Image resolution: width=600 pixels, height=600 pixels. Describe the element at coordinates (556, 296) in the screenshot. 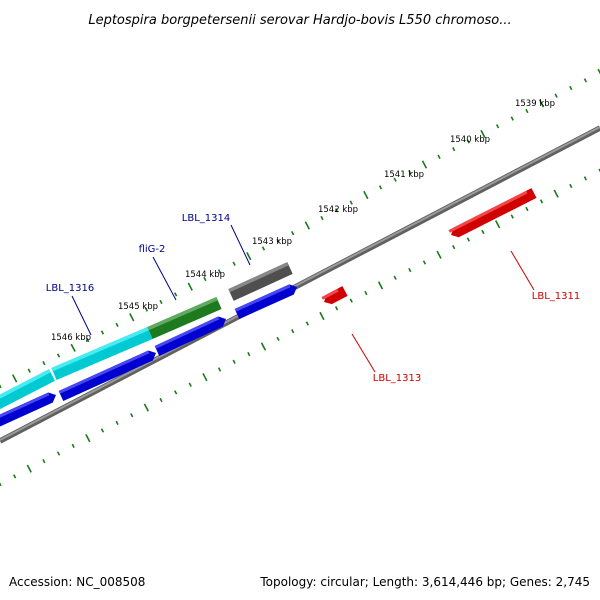

I see `gene-label-lbl-1311: LBL_1311` at that location.